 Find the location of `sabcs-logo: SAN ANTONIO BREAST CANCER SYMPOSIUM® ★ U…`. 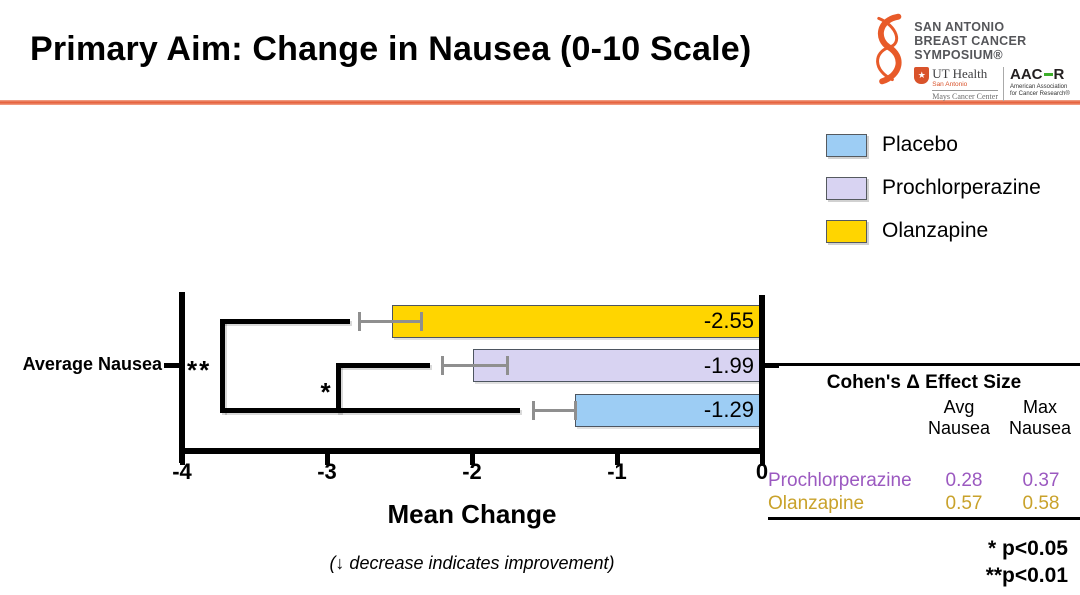

sabcs-logo: SAN ANTONIO BREAST CANCER SYMPOSIUM® ★ U… is located at coordinates (971, 53).